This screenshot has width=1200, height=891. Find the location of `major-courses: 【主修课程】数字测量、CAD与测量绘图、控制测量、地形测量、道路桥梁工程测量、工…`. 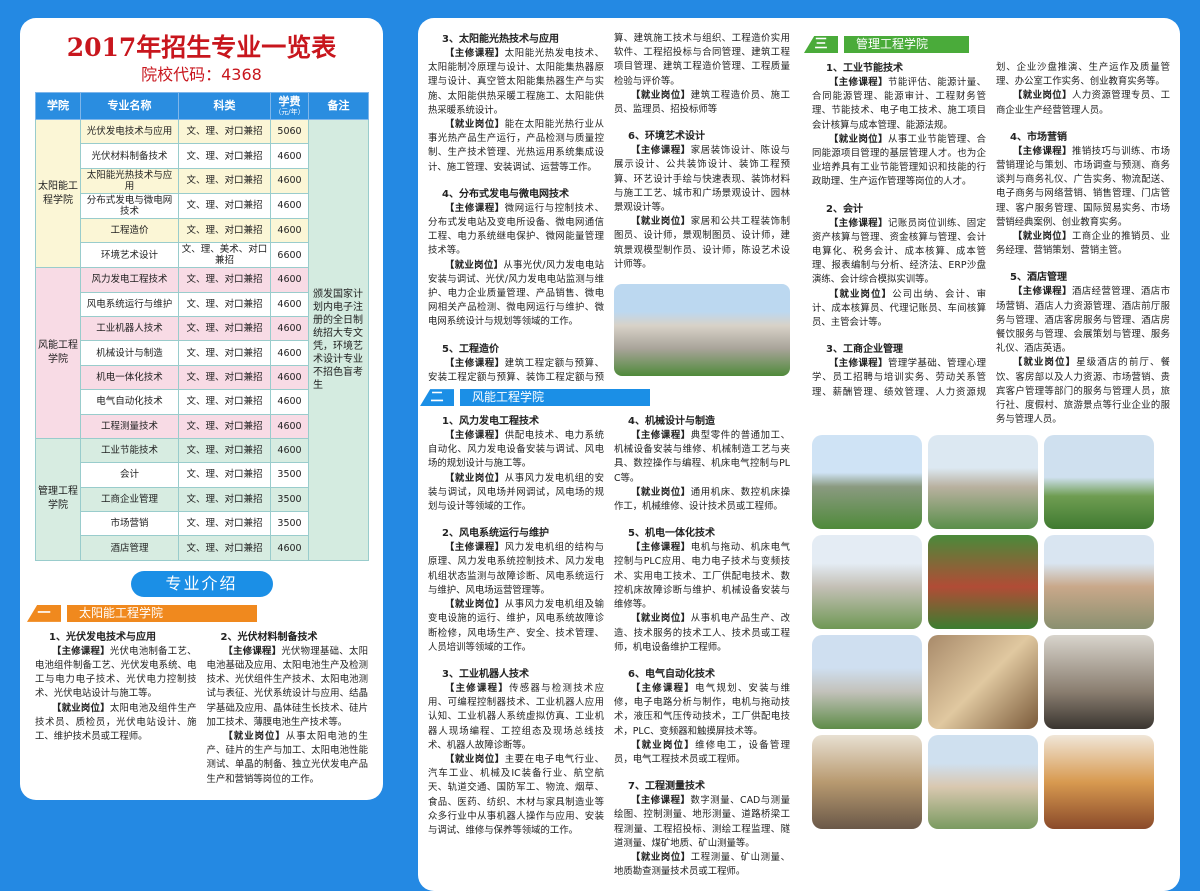

major-courses: 【主修课程】数字测量、CAD与测量绘图、控制测量、地形测量、道路桥梁工程测量、工… is located at coordinates (702, 822).